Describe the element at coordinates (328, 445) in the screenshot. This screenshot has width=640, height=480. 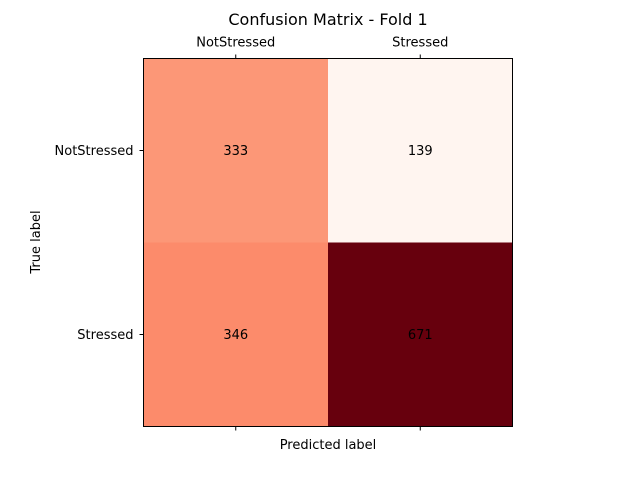
I see `x-axis-label: Predicted label` at that location.